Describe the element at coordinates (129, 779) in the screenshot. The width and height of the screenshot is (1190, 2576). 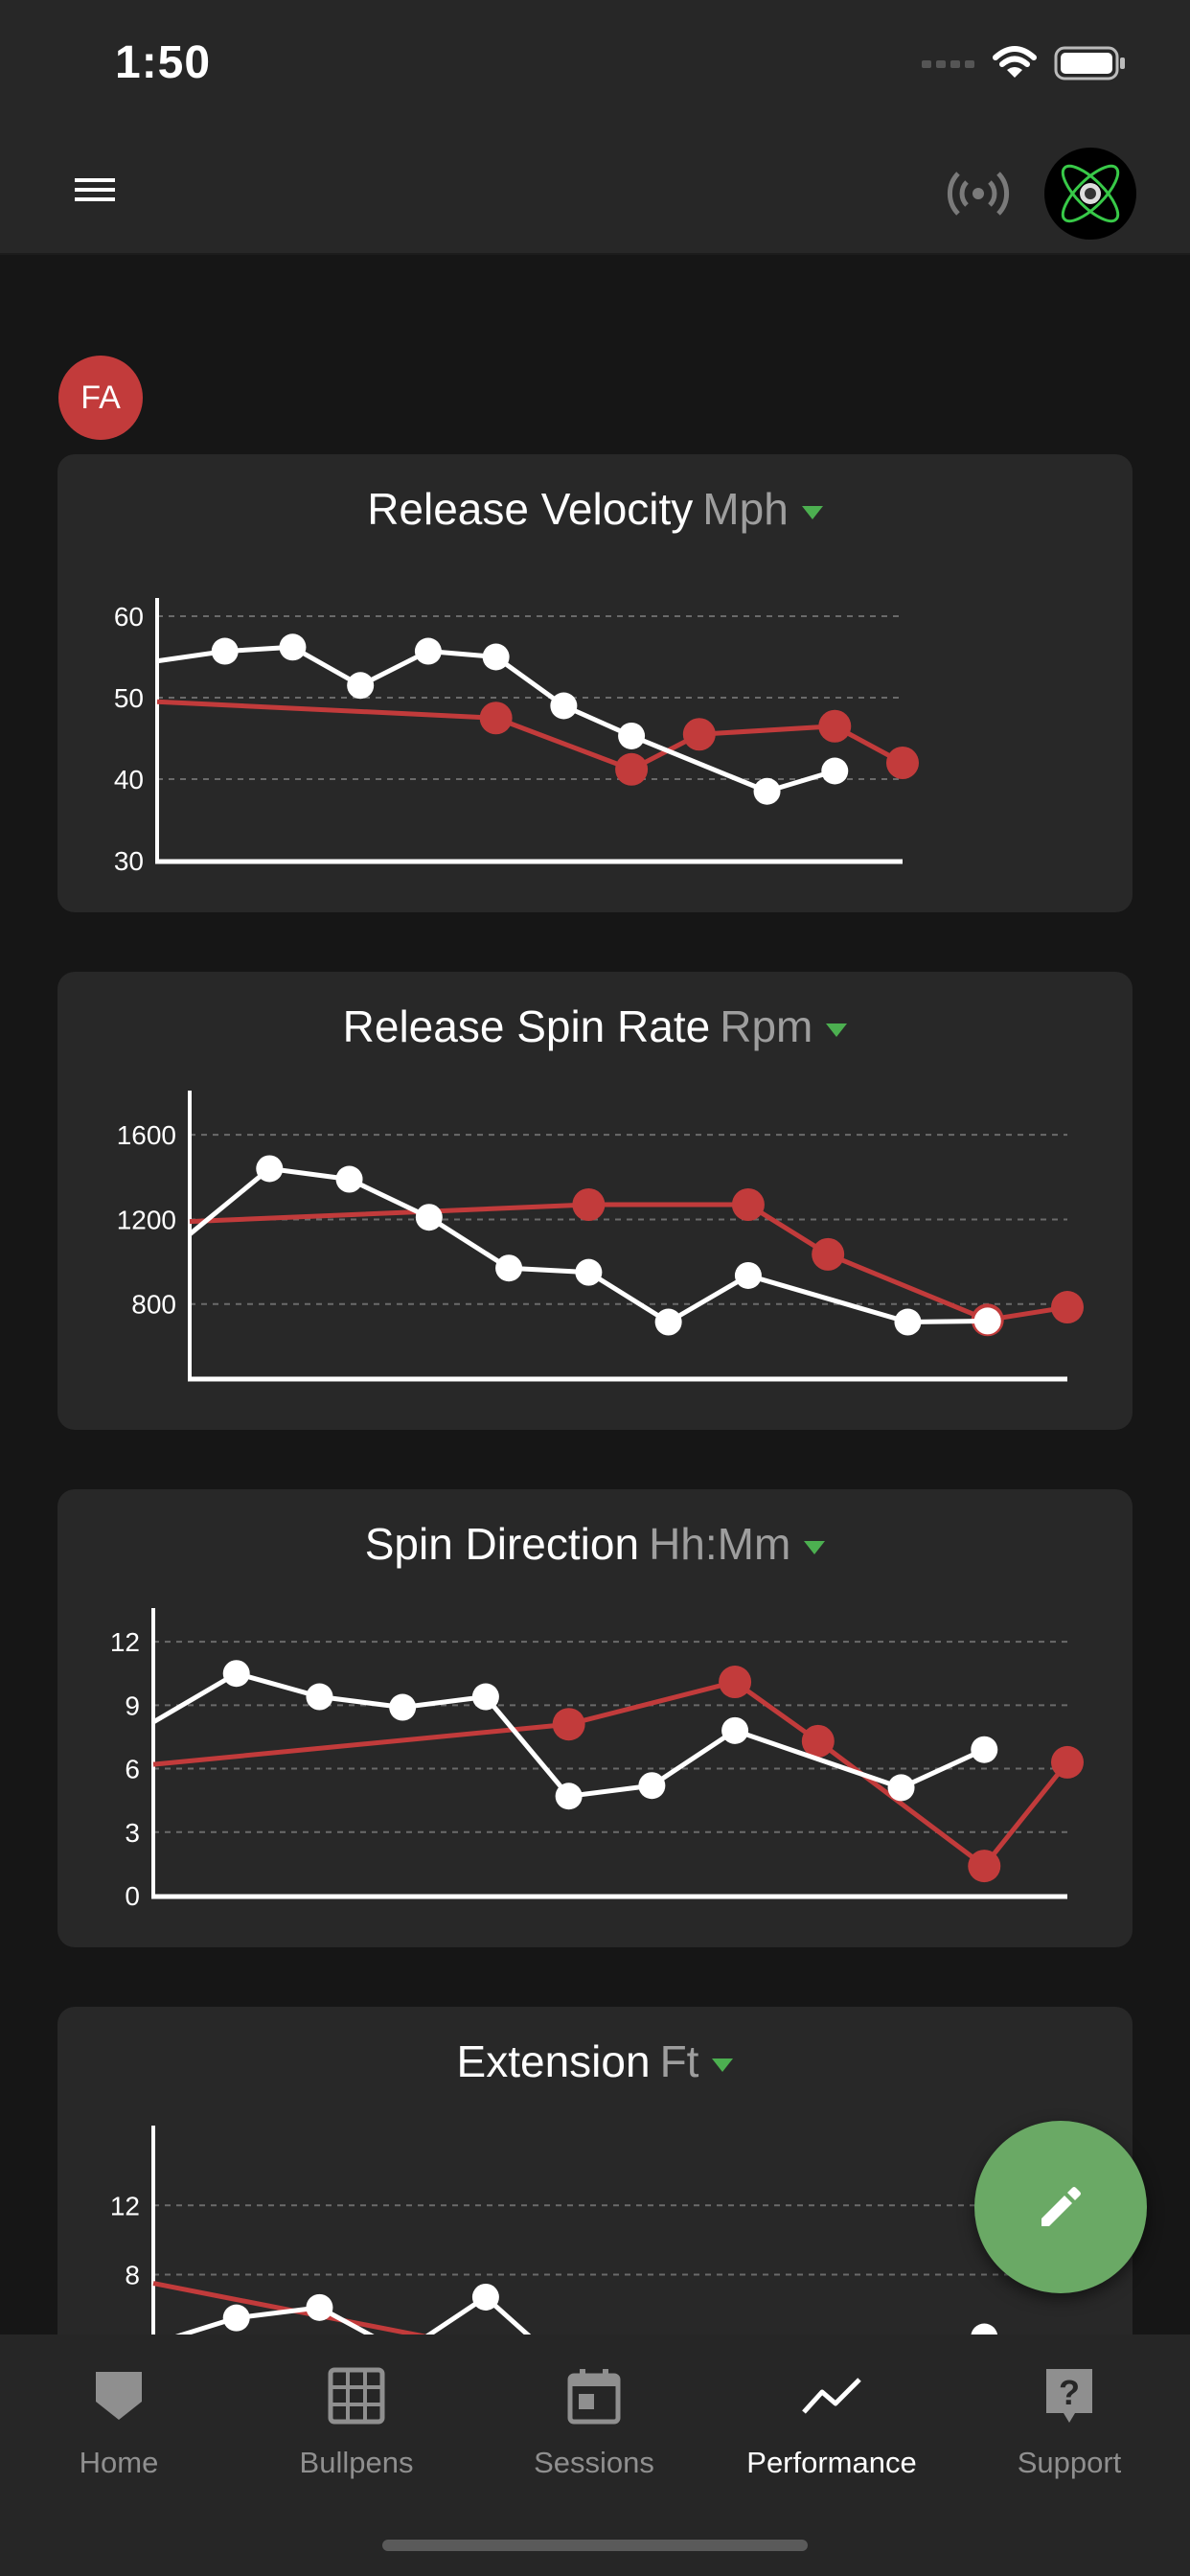
I see `y-tick-label: 40` at that location.